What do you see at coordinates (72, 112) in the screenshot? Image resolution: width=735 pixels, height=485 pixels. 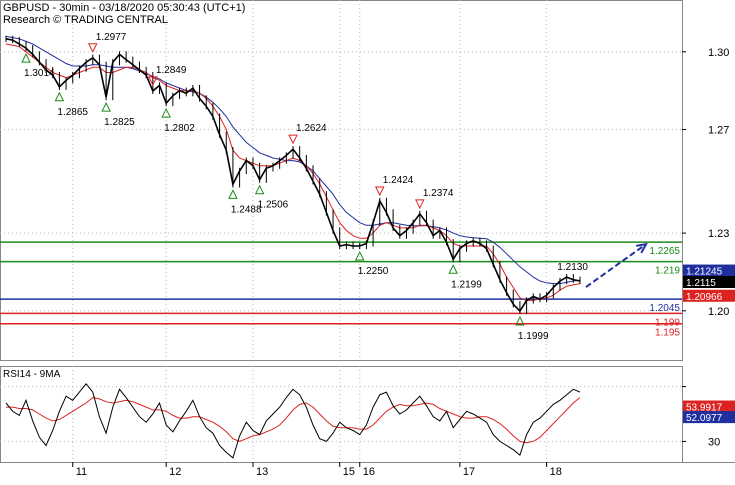 I see `trough-label: 1.2865` at bounding box center [72, 112].